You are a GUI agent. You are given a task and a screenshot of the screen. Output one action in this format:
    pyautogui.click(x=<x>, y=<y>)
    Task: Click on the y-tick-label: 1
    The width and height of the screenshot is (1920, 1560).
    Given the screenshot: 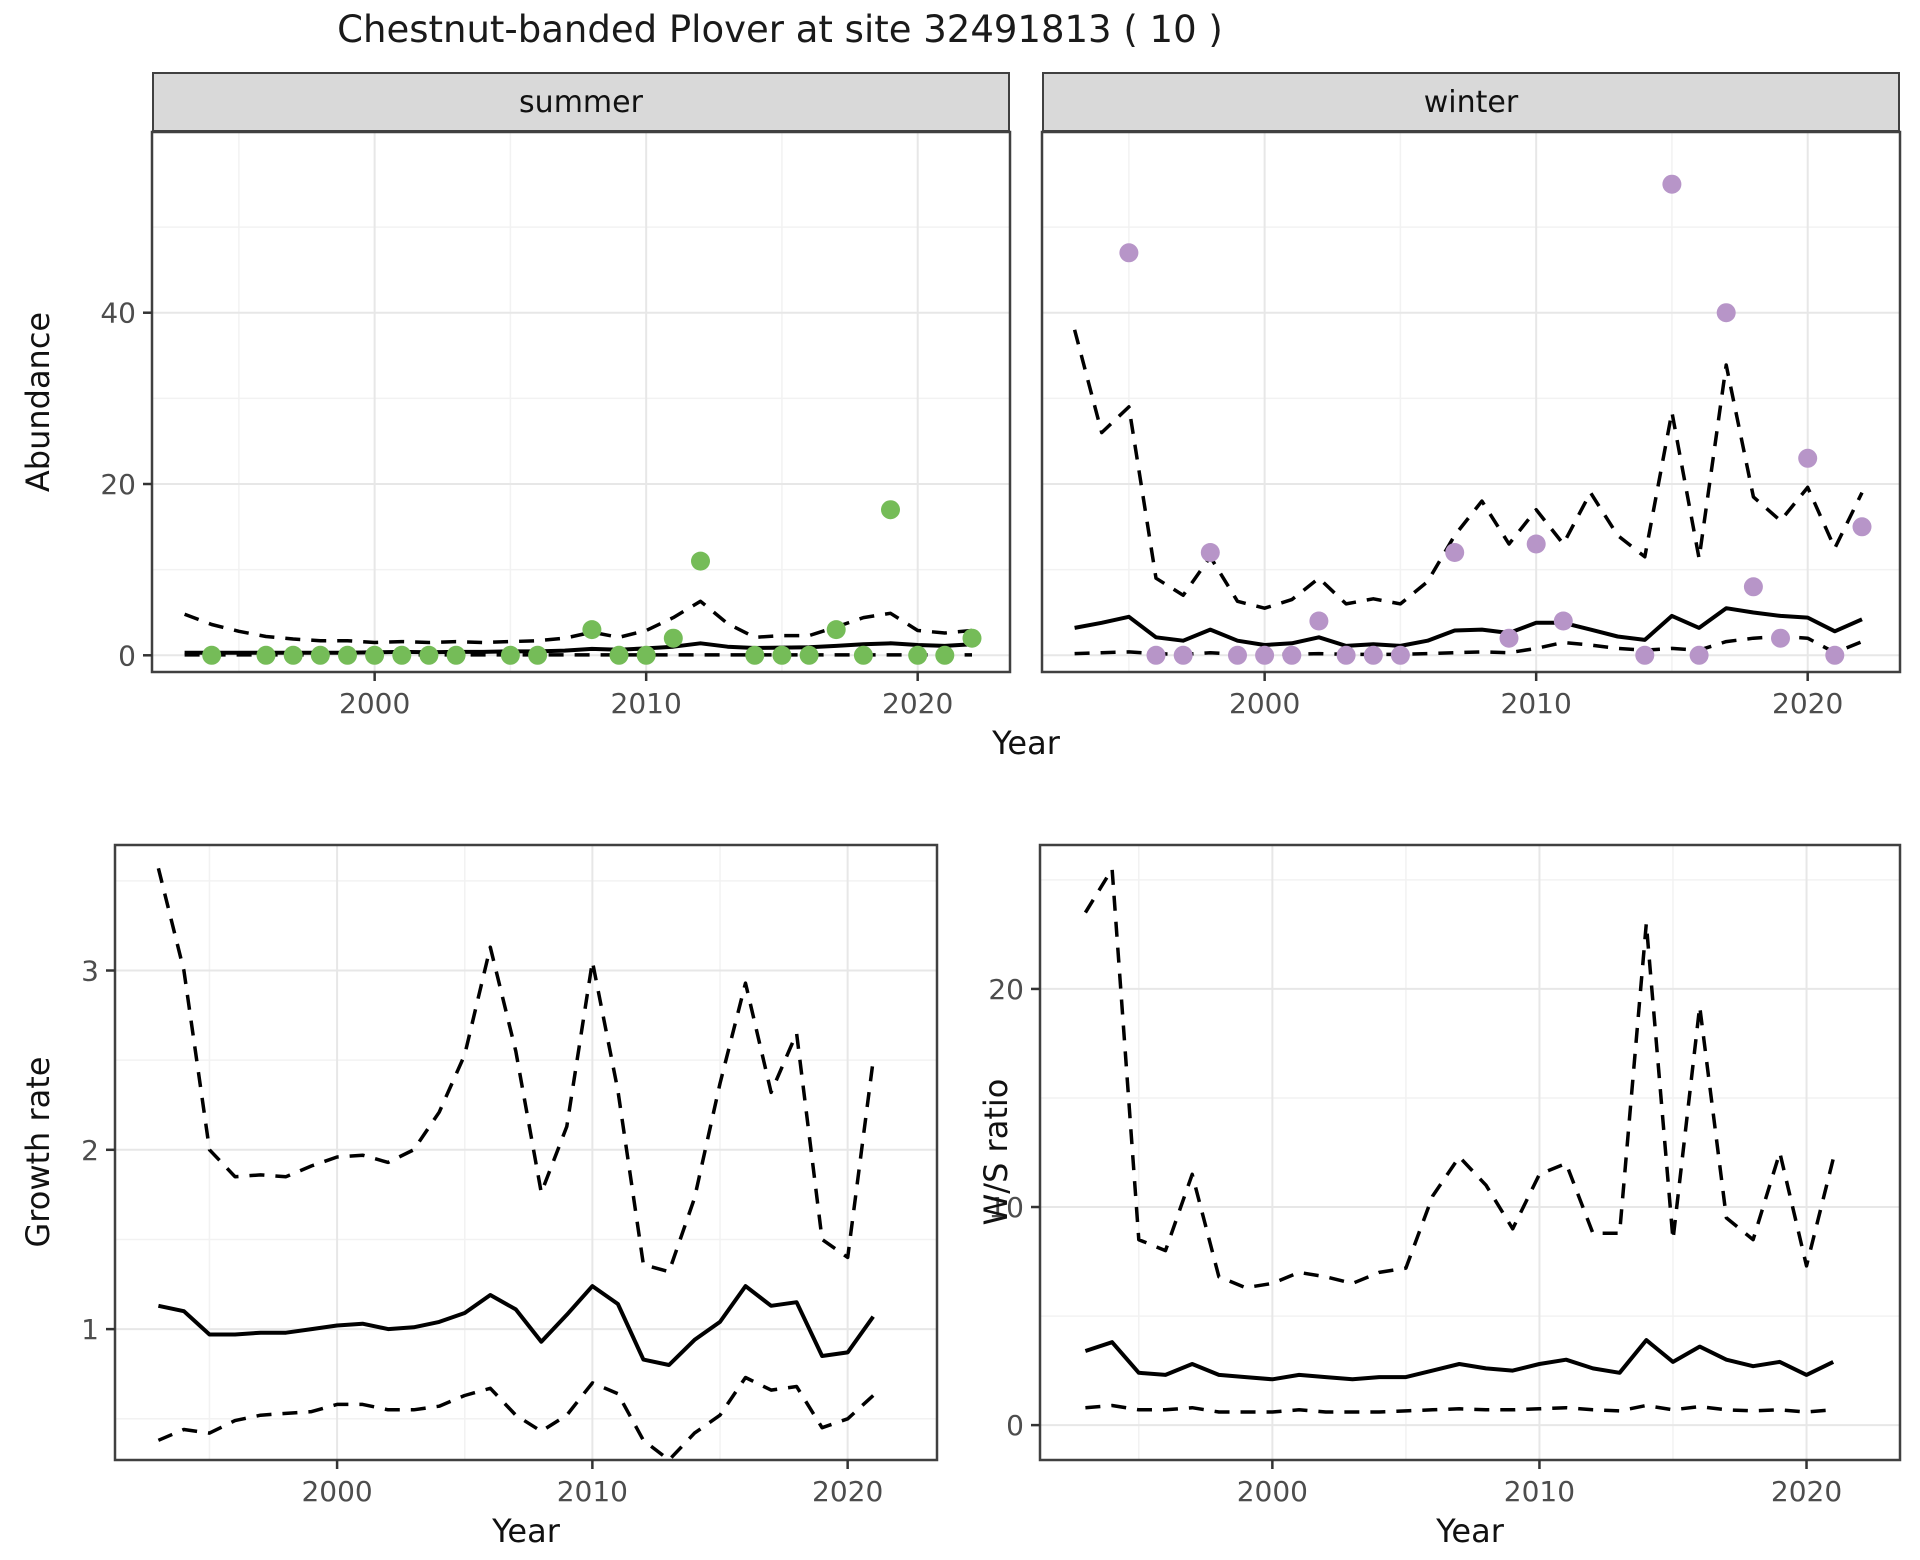 What is the action you would take?
    pyautogui.click(x=90, y=1329)
    